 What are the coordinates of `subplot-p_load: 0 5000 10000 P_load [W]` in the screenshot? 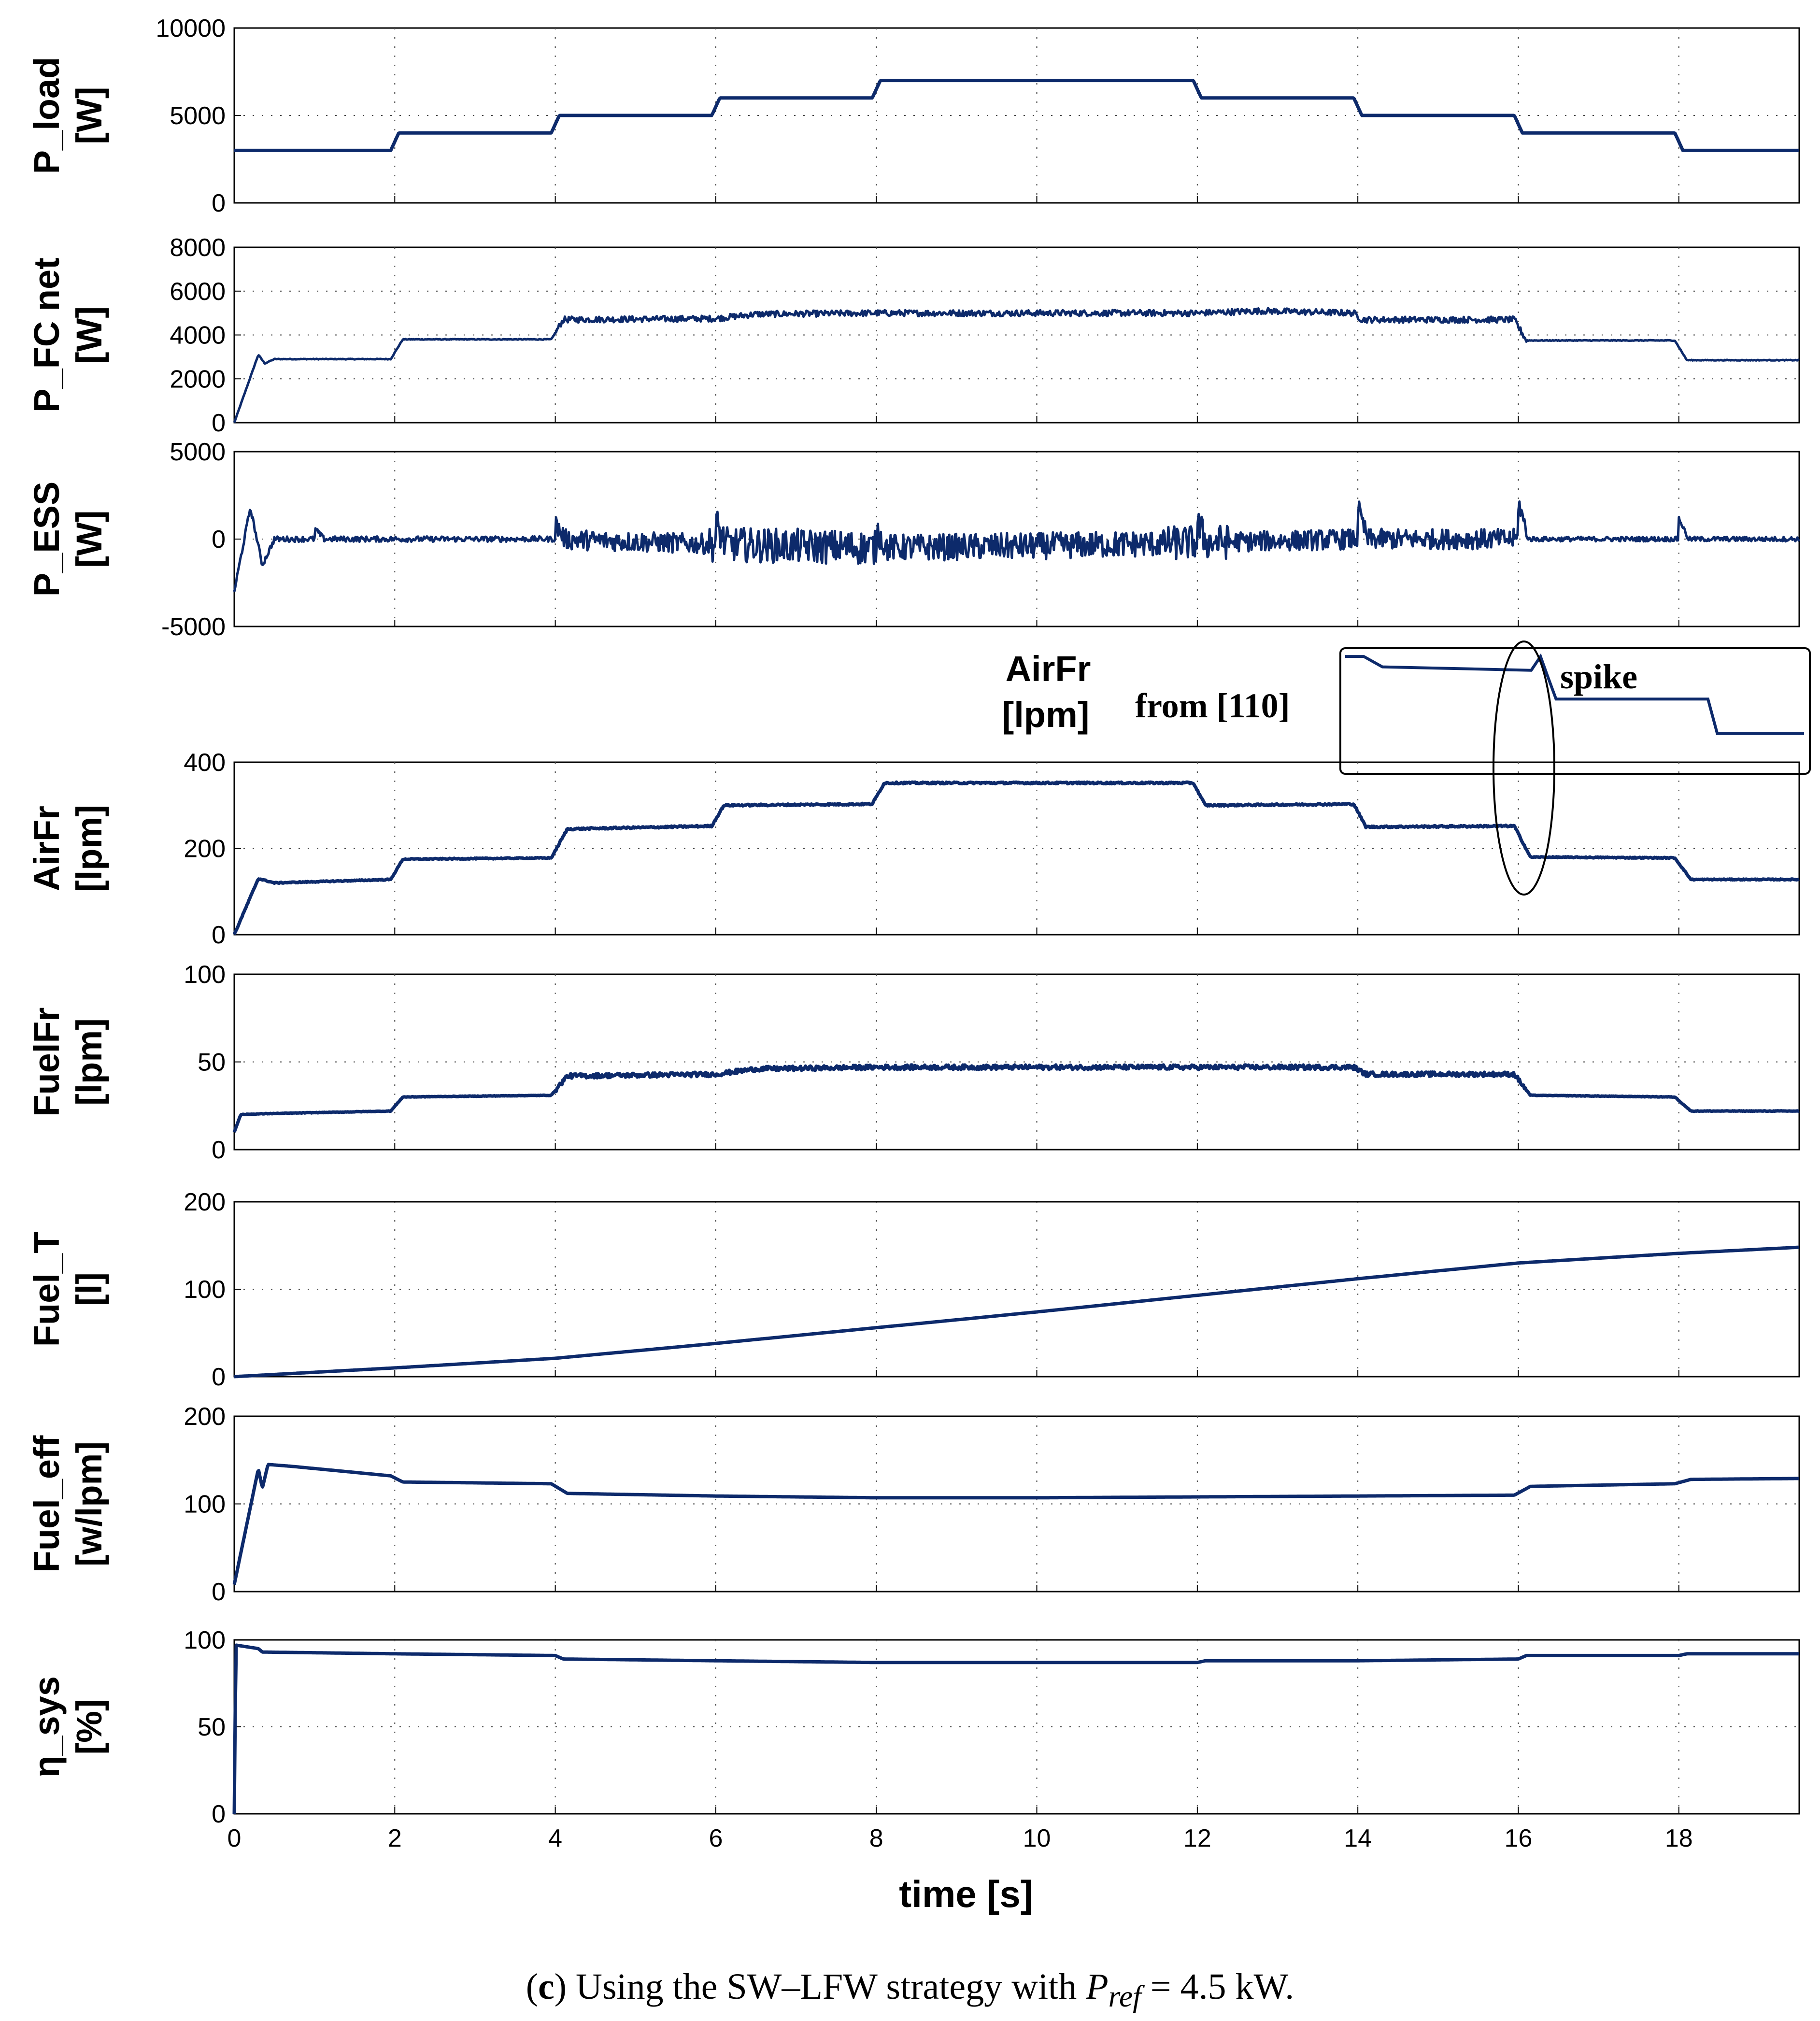 It's located at (914, 116).